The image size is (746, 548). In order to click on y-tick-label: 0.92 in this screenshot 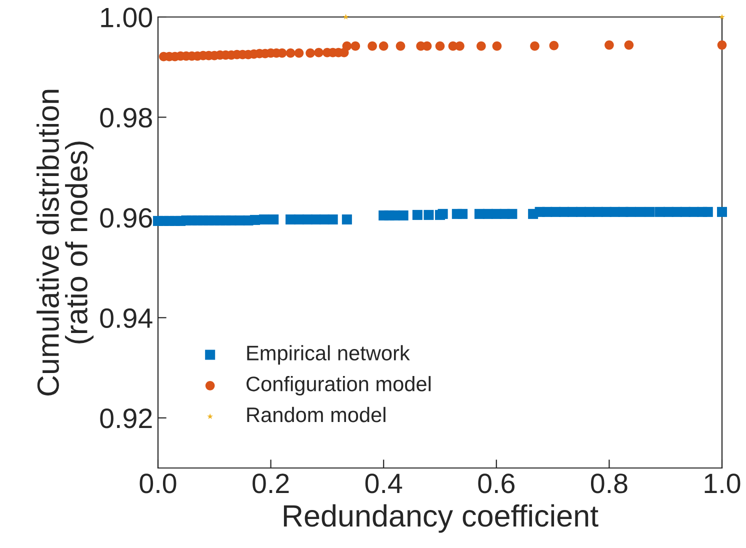, I will do `click(126, 418)`.